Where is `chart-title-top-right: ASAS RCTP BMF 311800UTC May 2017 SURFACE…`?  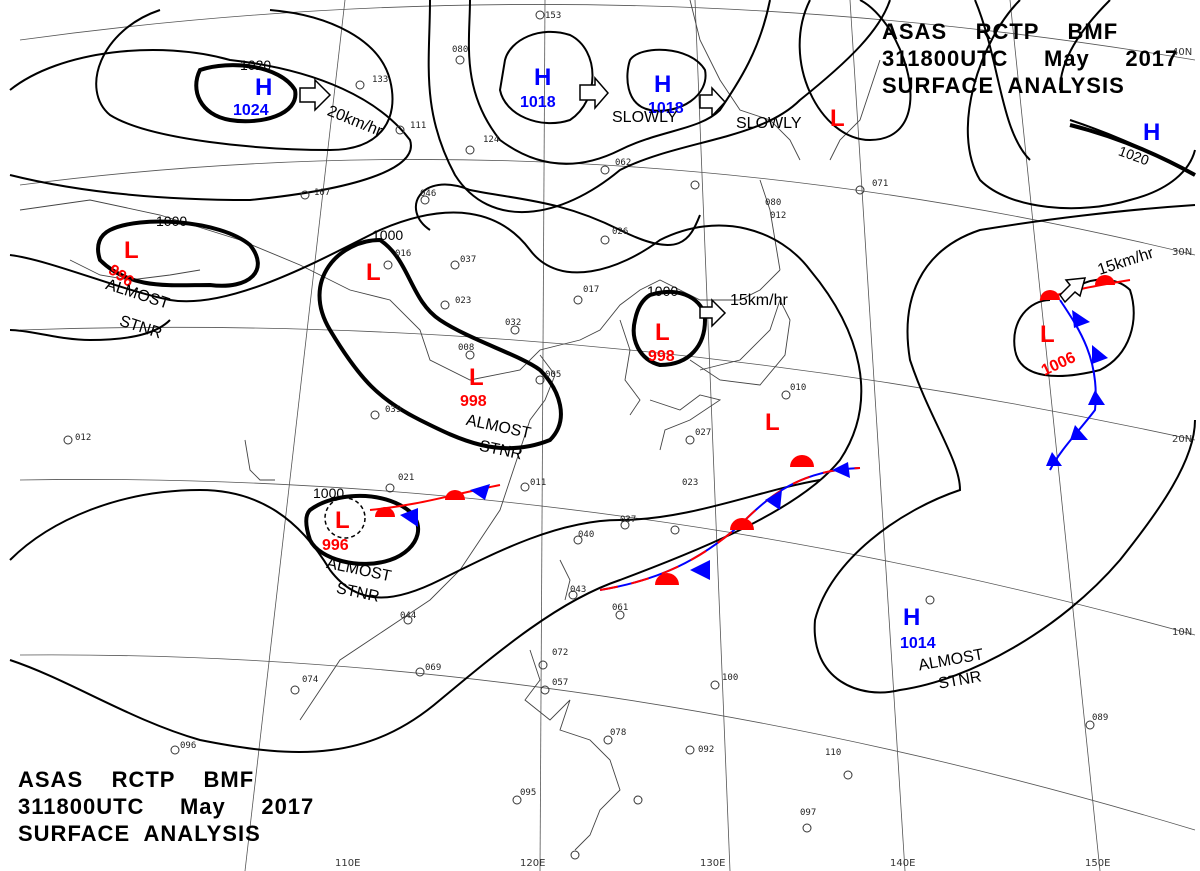
chart-title-top-right: ASAS RCTP BMF 311800UTC May 2017 SURFACE… is located at coordinates (1030, 58).